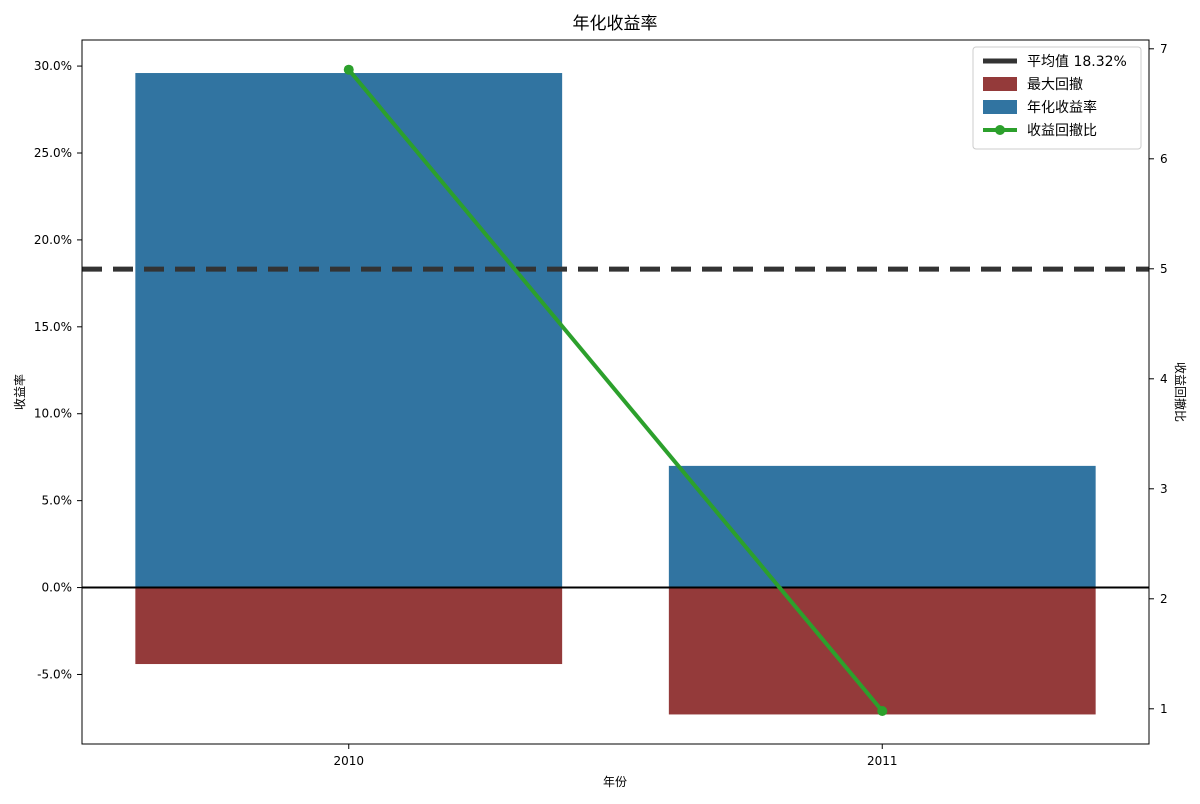 This screenshot has height=804, width=1200. What do you see at coordinates (1180, 392) in the screenshot?
I see `y2-axis-label: 收益回撤比` at bounding box center [1180, 392].